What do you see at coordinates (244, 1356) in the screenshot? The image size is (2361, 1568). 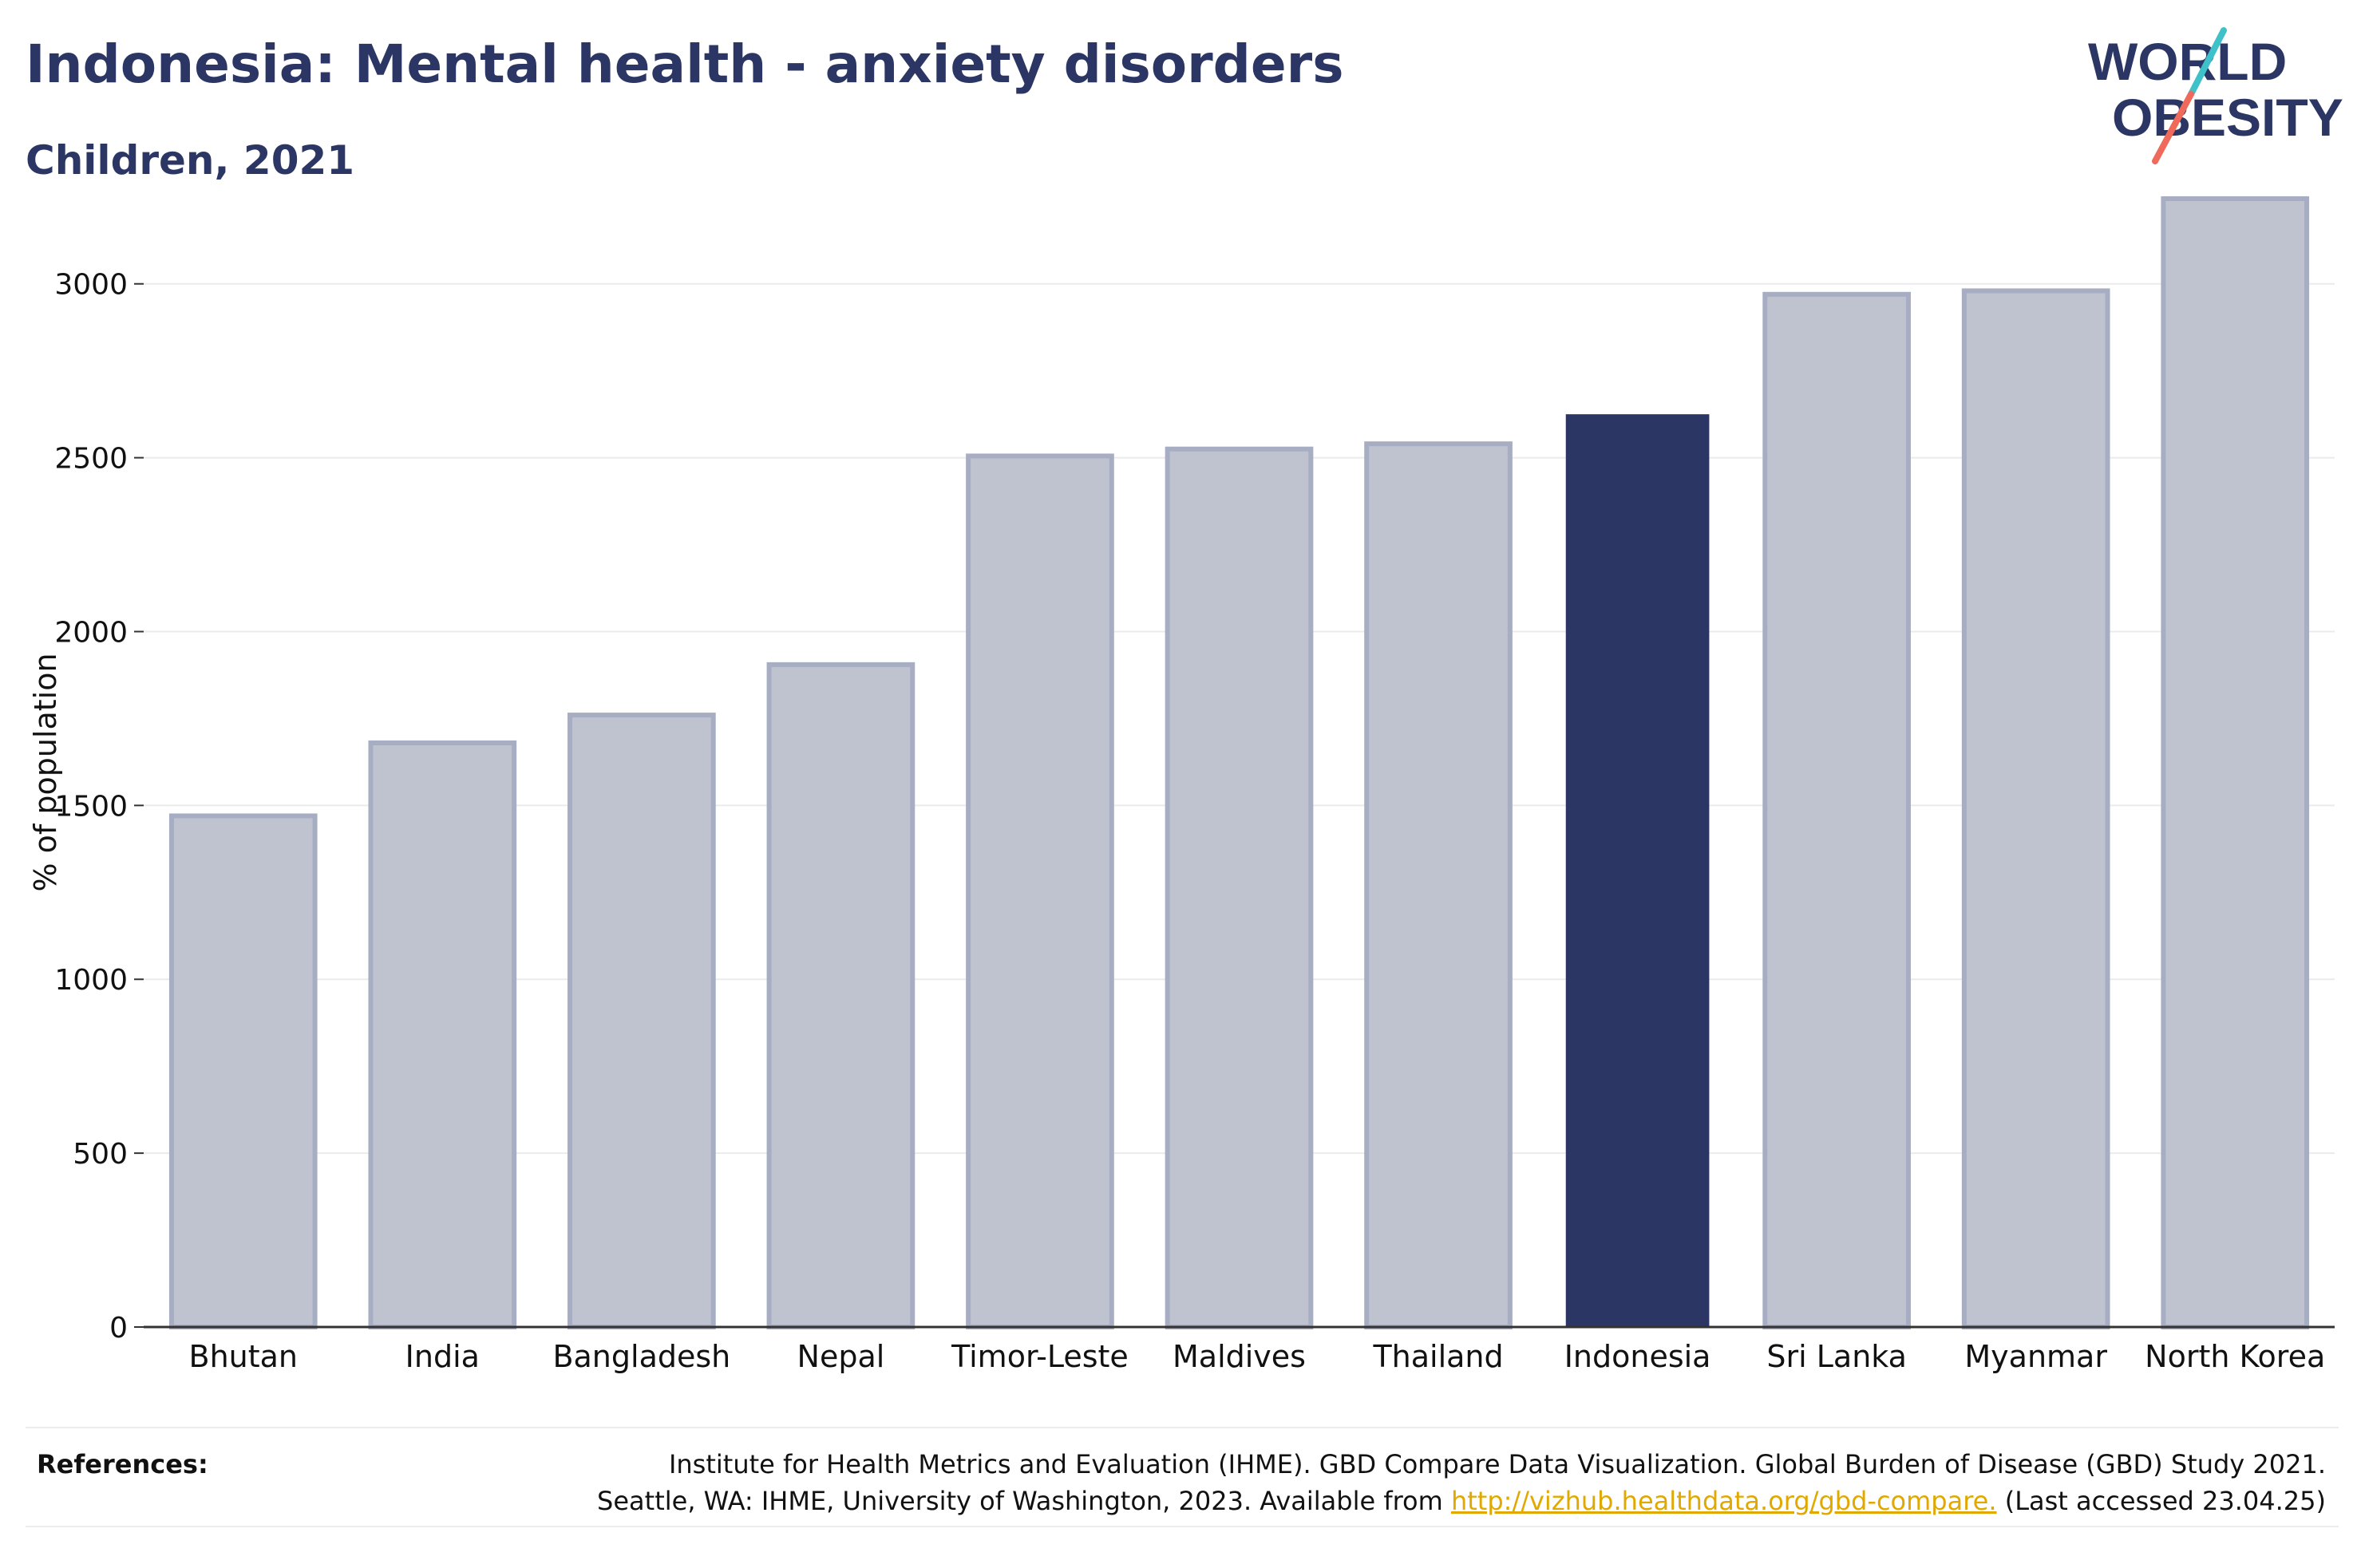 I see `x-tick-label-bhutan: Bhutan` at bounding box center [244, 1356].